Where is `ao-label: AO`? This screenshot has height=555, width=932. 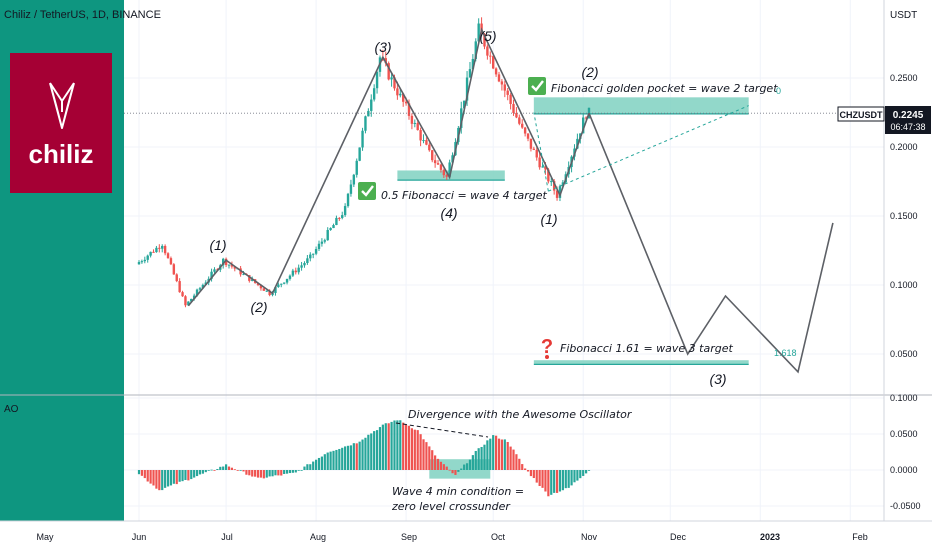 ao-label: AO is located at coordinates (11, 409).